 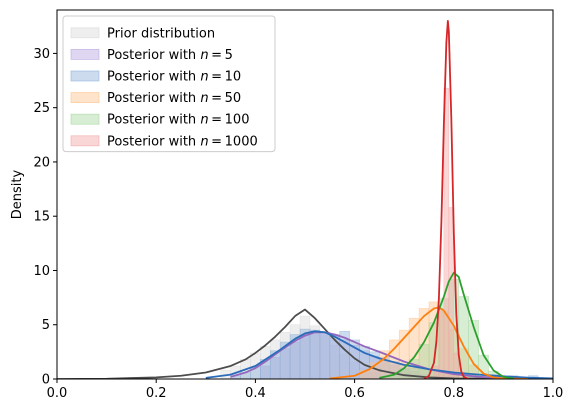 What do you see at coordinates (174, 77) in the screenshot?
I see `legend-entry: Posterior with n = 10` at bounding box center [174, 77].